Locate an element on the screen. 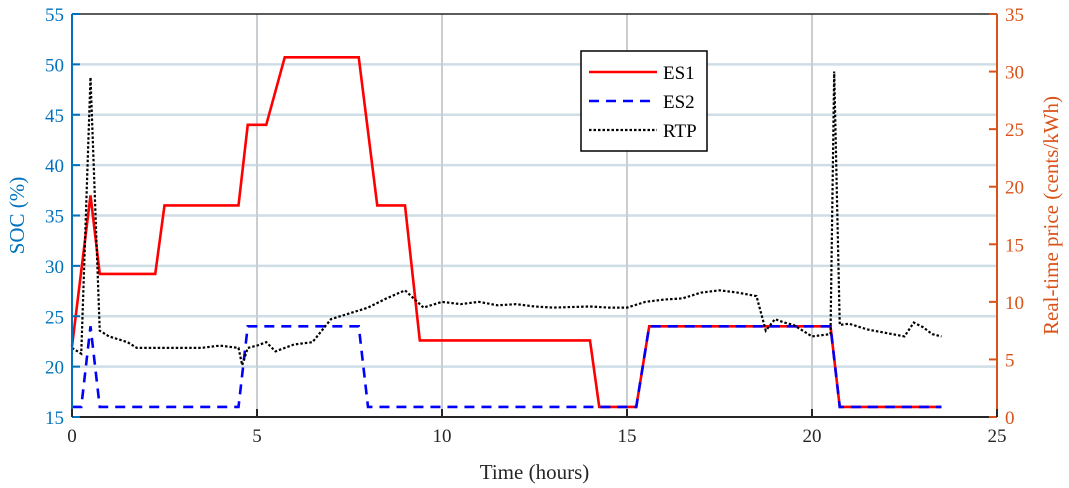 This screenshot has height=488, width=1069. x-tick-label-10: 10 is located at coordinates (442, 436).